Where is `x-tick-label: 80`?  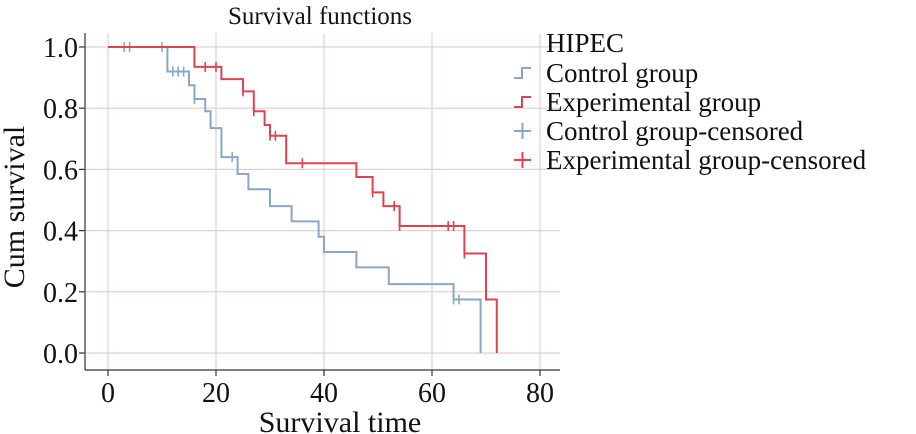 x-tick-label: 80 is located at coordinates (540, 393).